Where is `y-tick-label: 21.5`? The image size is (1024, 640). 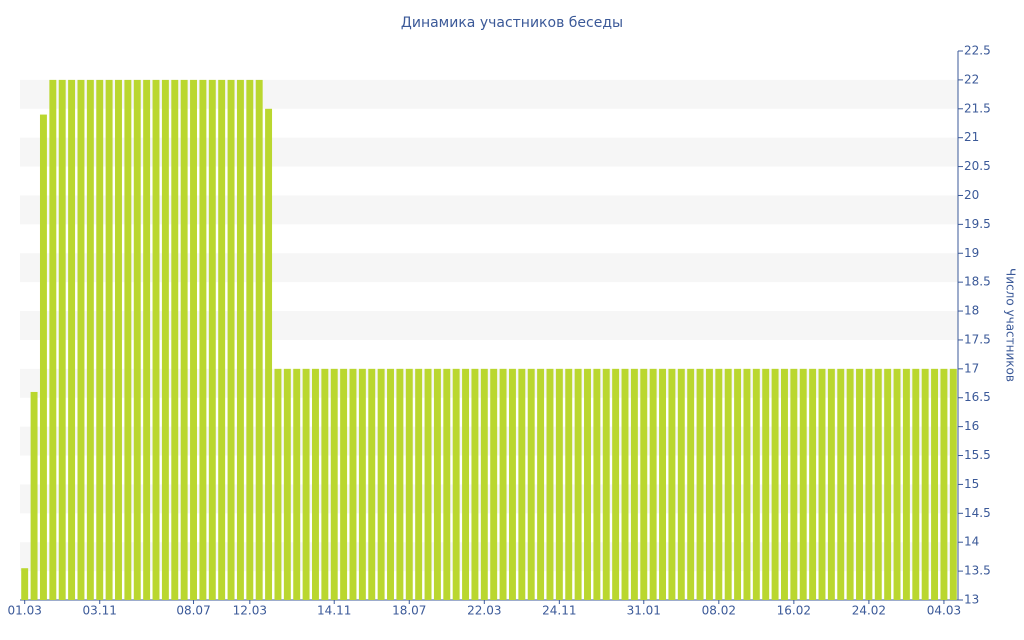 y-tick-label: 21.5 is located at coordinates (977, 108).